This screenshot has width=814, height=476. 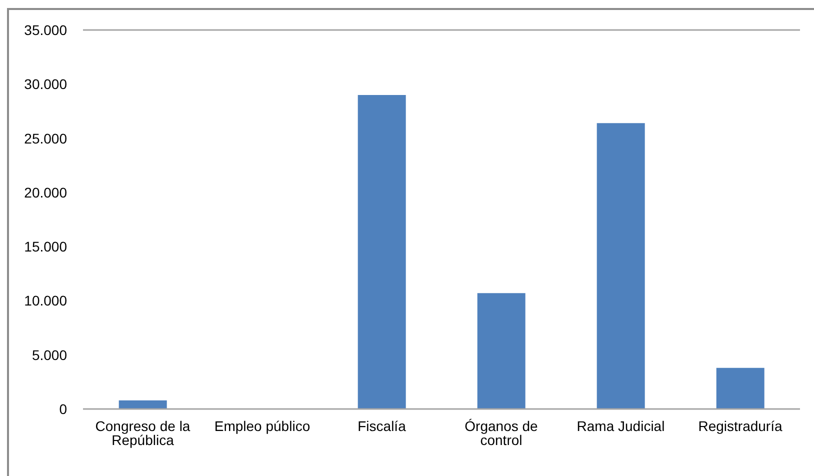 I want to click on y-tick-label: 25.000, so click(x=46, y=138).